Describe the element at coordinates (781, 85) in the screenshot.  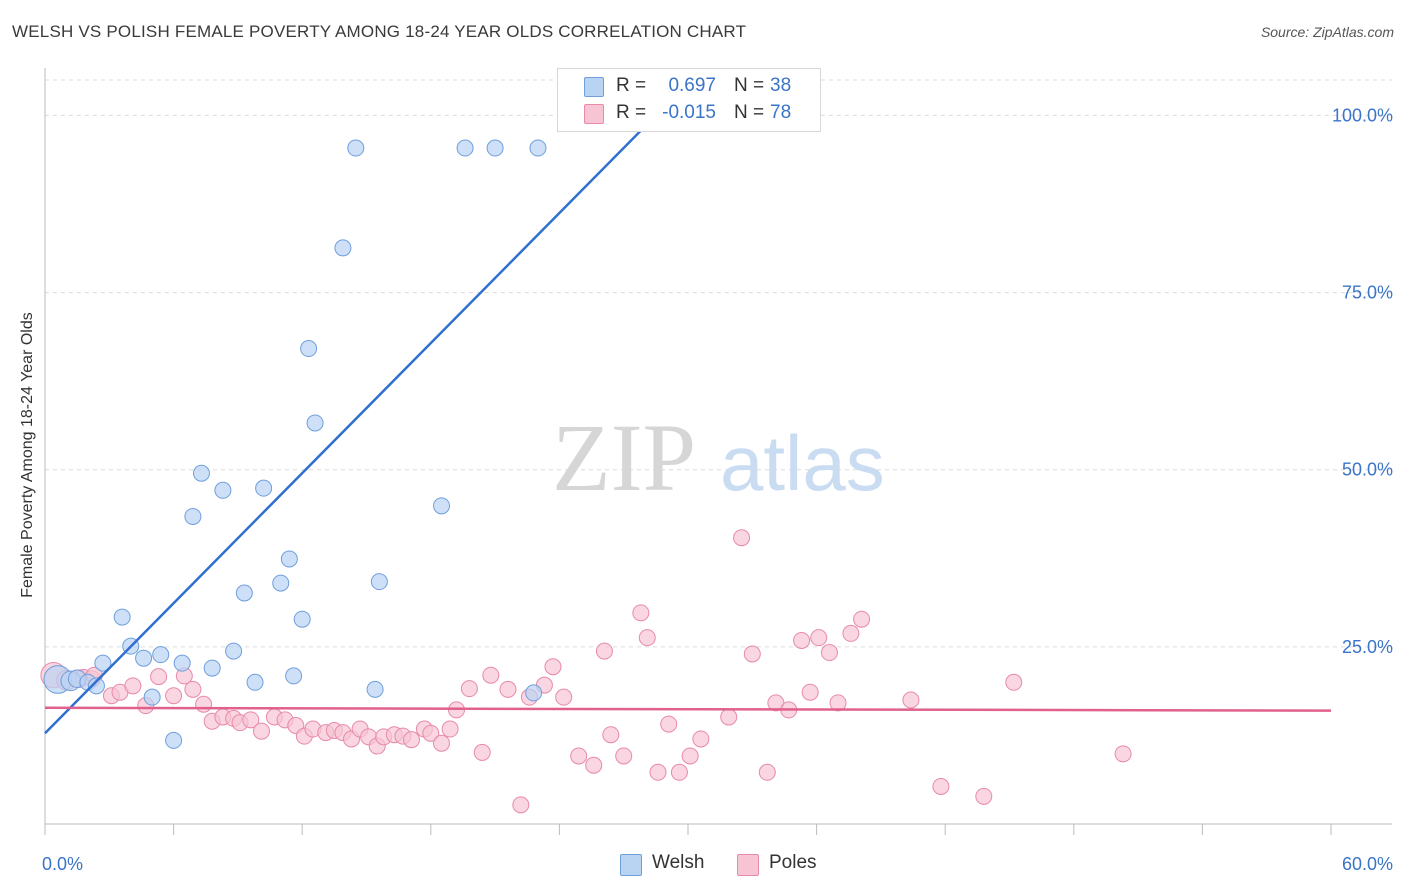
I see `welsh-n-value: 38` at that location.